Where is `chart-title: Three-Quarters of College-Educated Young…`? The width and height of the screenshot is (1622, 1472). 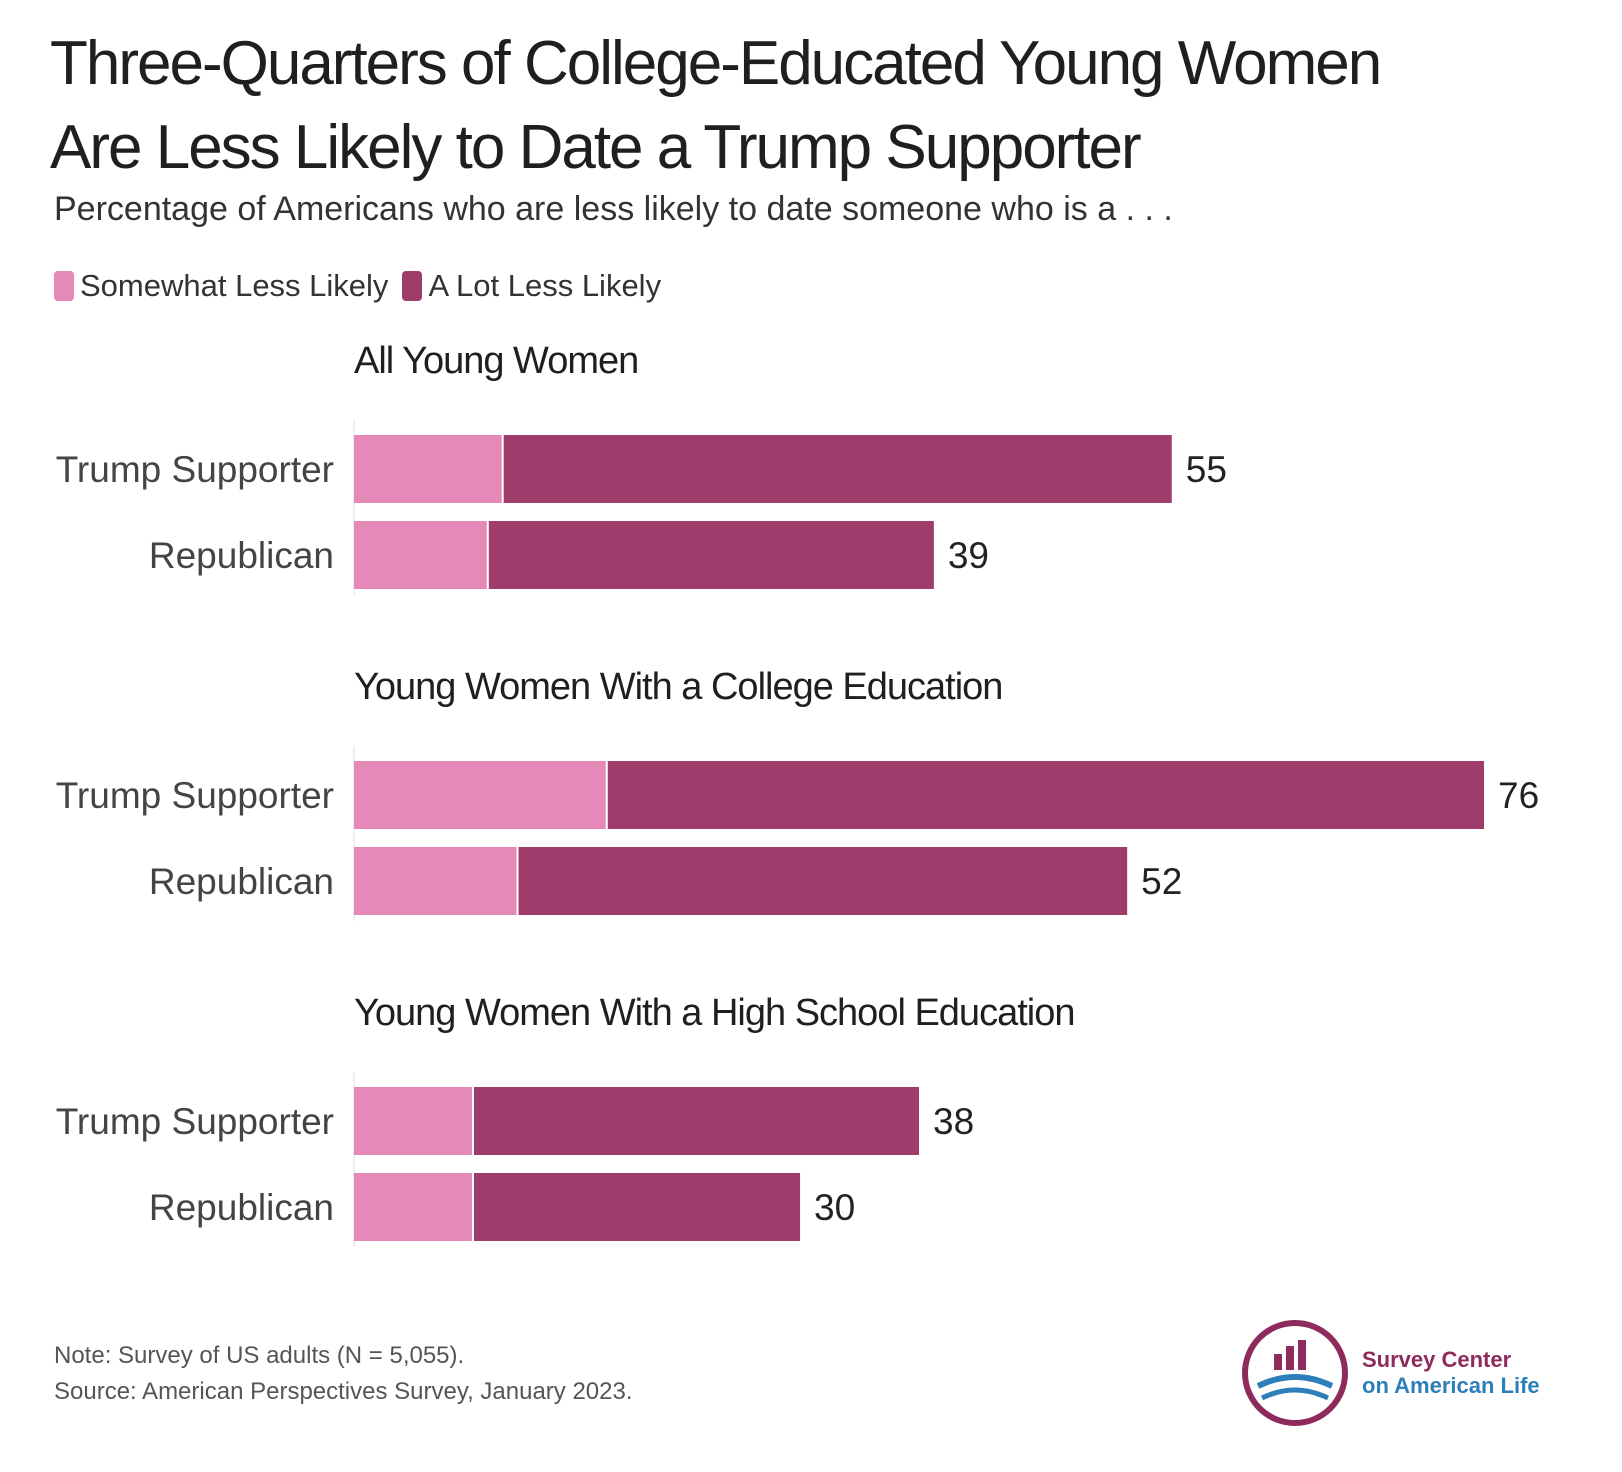 chart-title: Three-Quarters of College-Educated Young… is located at coordinates (790, 106).